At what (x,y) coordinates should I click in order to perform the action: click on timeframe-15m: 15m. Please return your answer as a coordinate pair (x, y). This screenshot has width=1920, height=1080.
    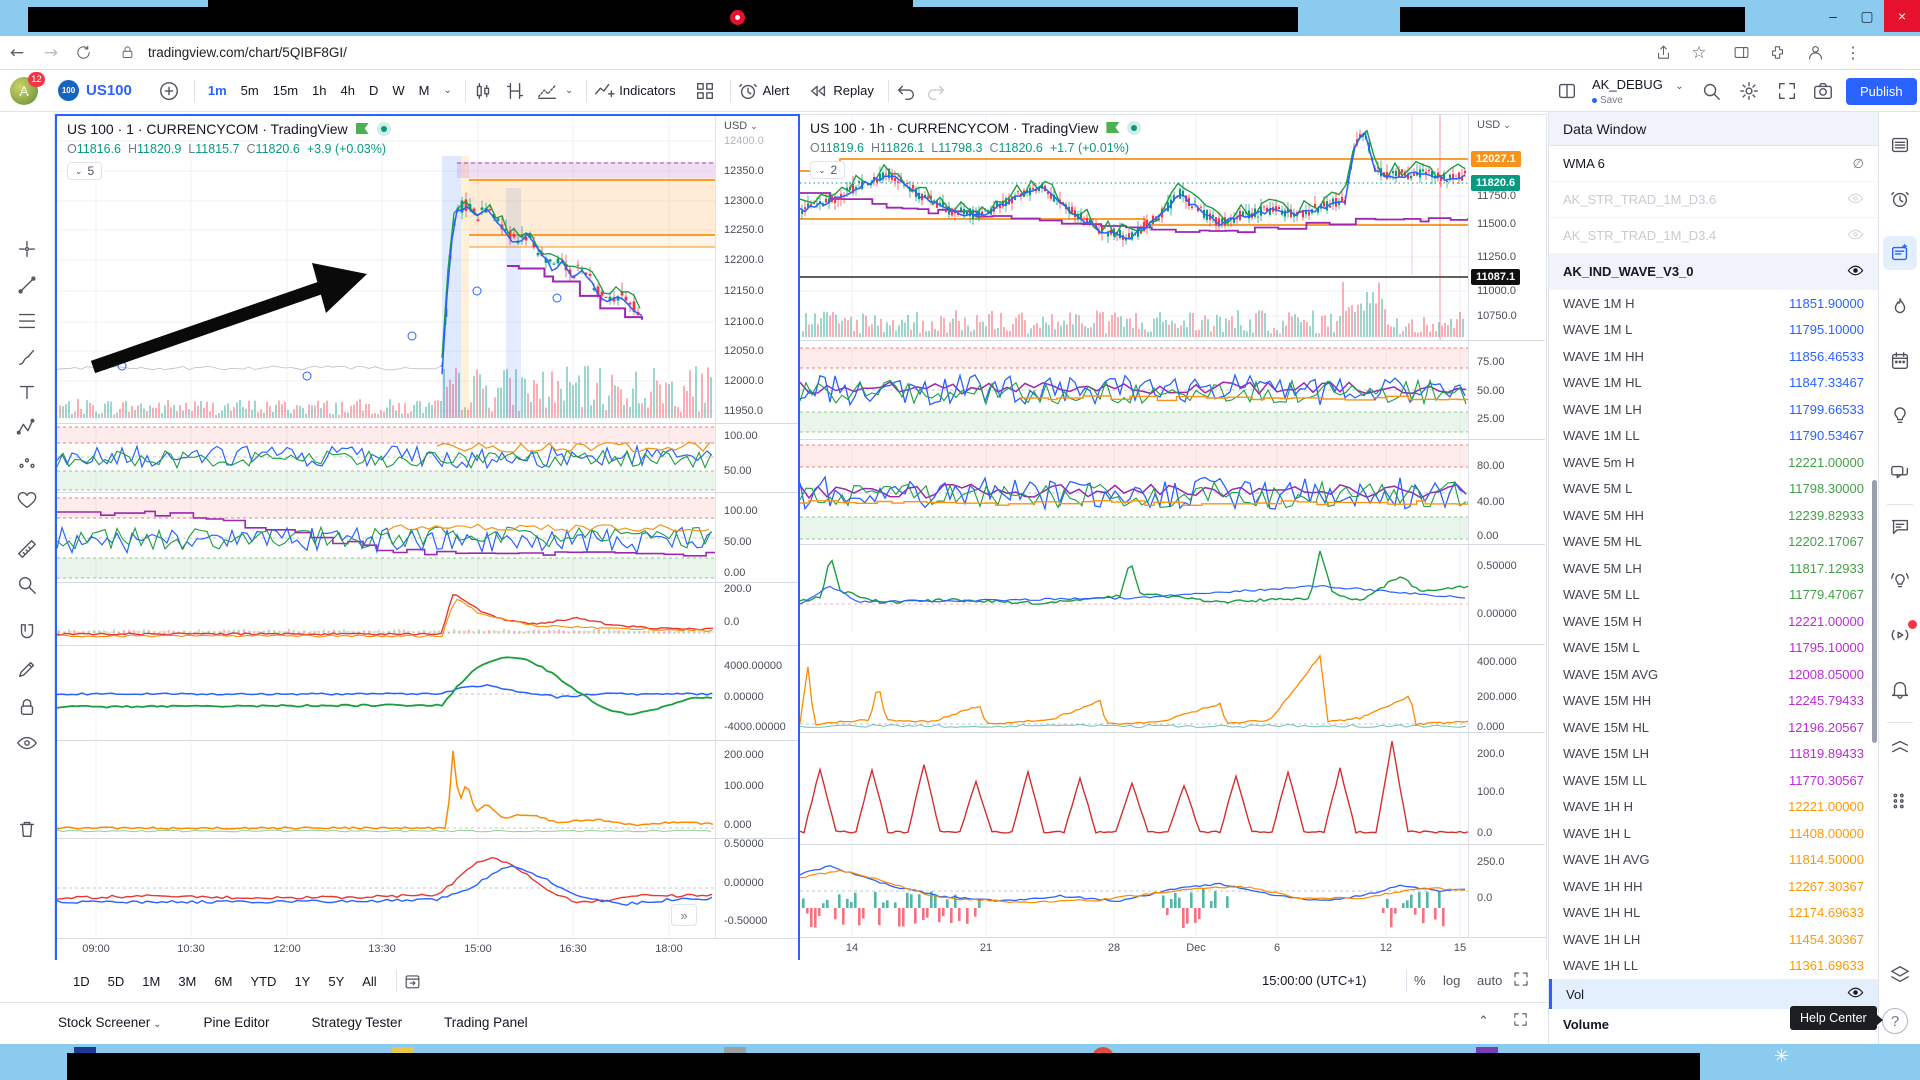
    Looking at the image, I should click on (285, 90).